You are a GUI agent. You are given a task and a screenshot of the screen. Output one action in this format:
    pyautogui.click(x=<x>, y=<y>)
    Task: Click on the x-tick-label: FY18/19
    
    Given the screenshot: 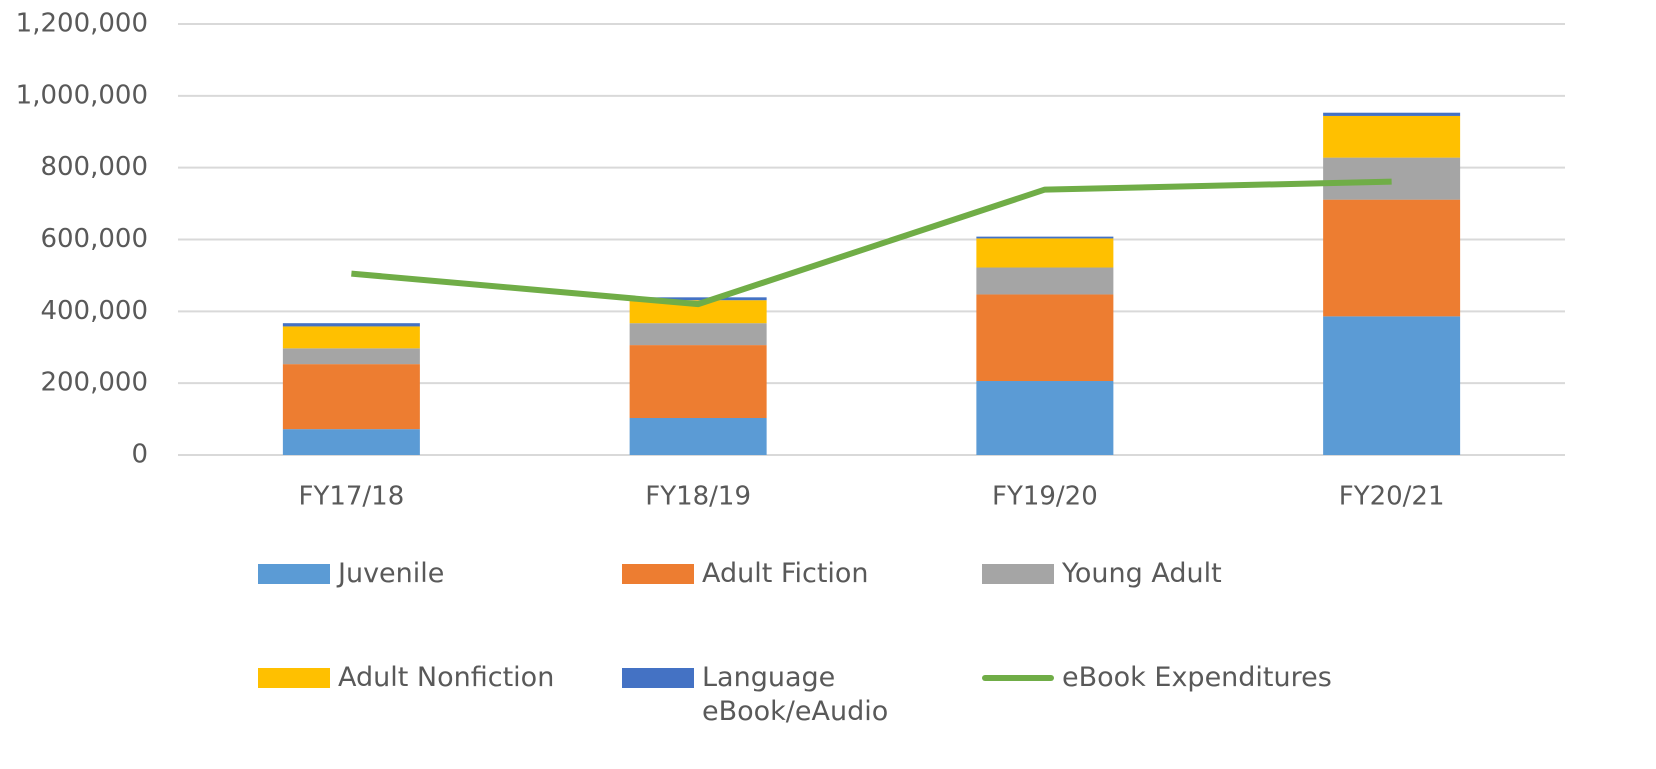 What is the action you would take?
    pyautogui.click(x=698, y=497)
    